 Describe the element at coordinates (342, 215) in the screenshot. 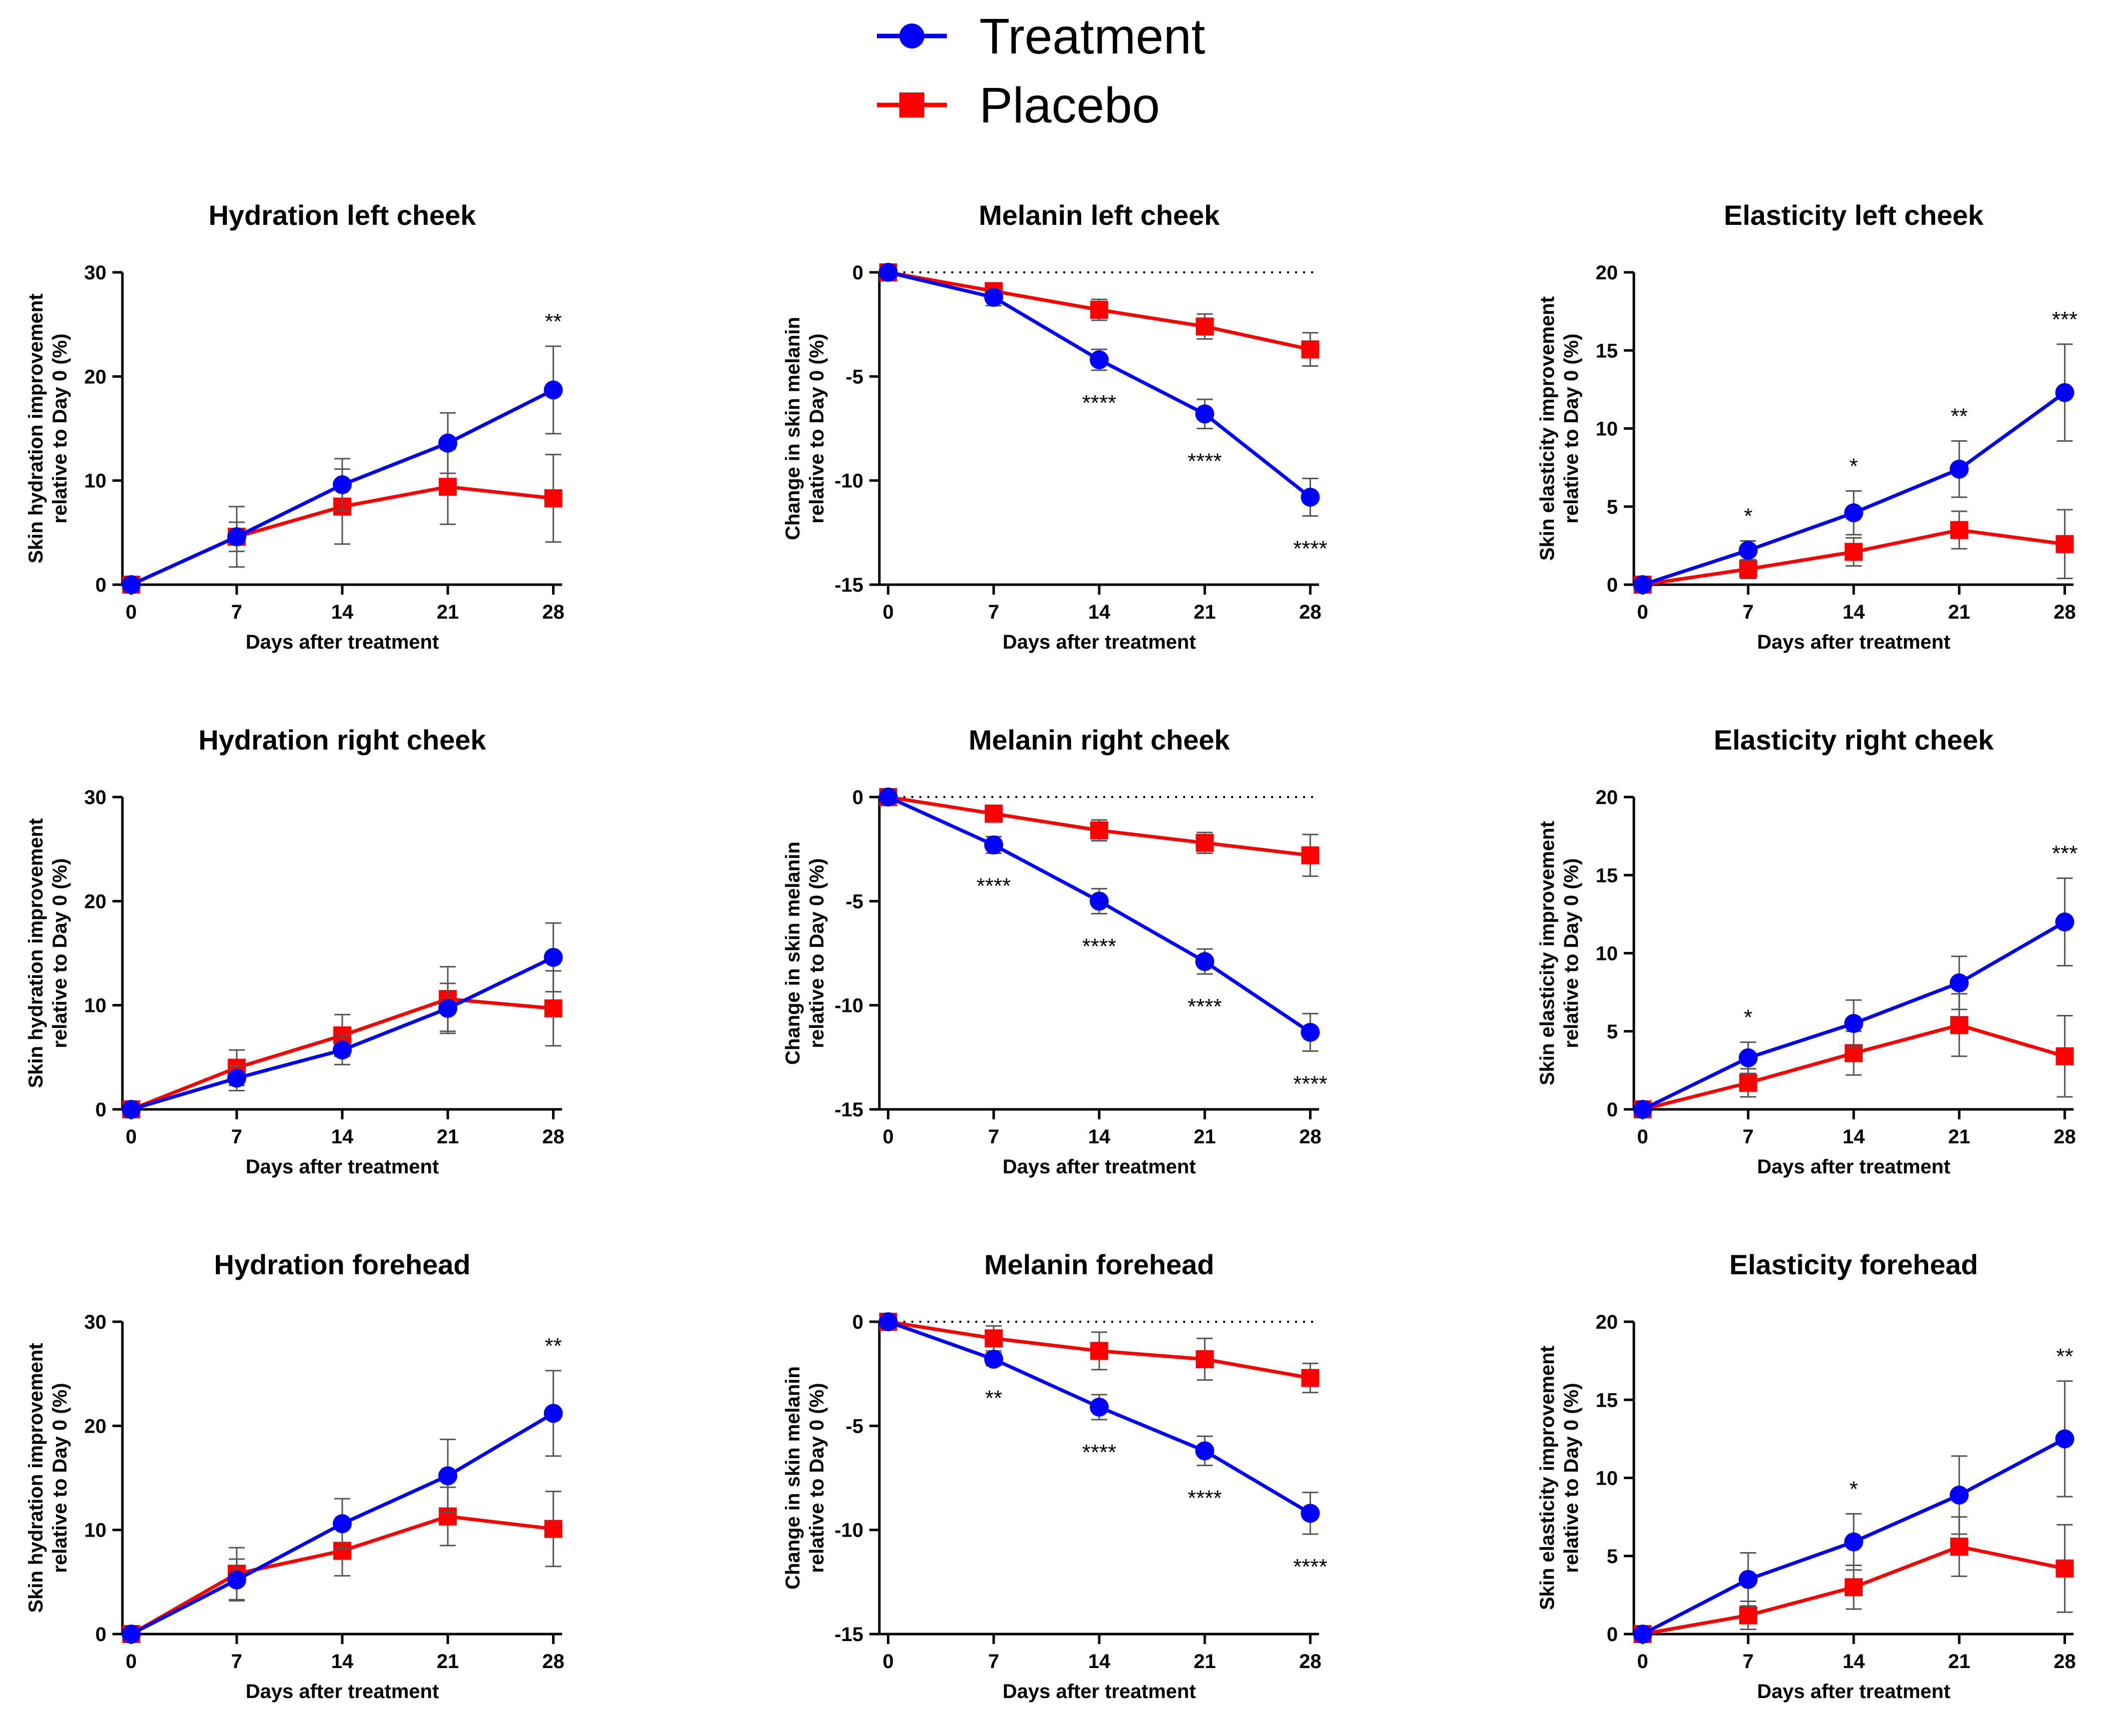

I see `chart-title: Hydration left cheek` at that location.